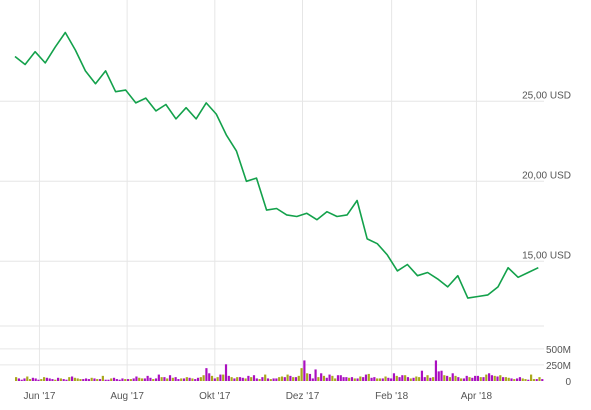 The image size is (591, 410). What do you see at coordinates (558, 350) in the screenshot?
I see `volume-tick-label: 500M` at bounding box center [558, 350].